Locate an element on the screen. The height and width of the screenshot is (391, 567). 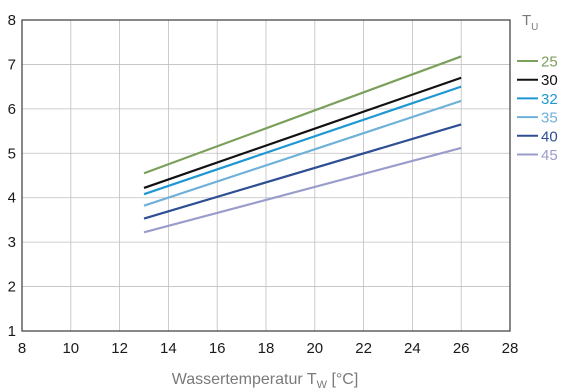
x-tick-label: 14 is located at coordinates (168, 348).